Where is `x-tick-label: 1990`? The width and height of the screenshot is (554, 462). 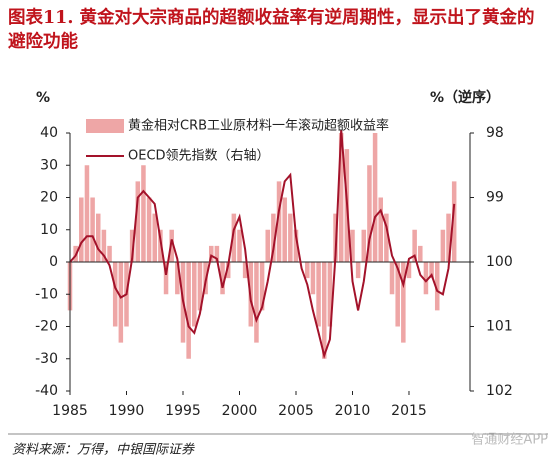 x-tick-label: 1990 is located at coordinates (127, 411).